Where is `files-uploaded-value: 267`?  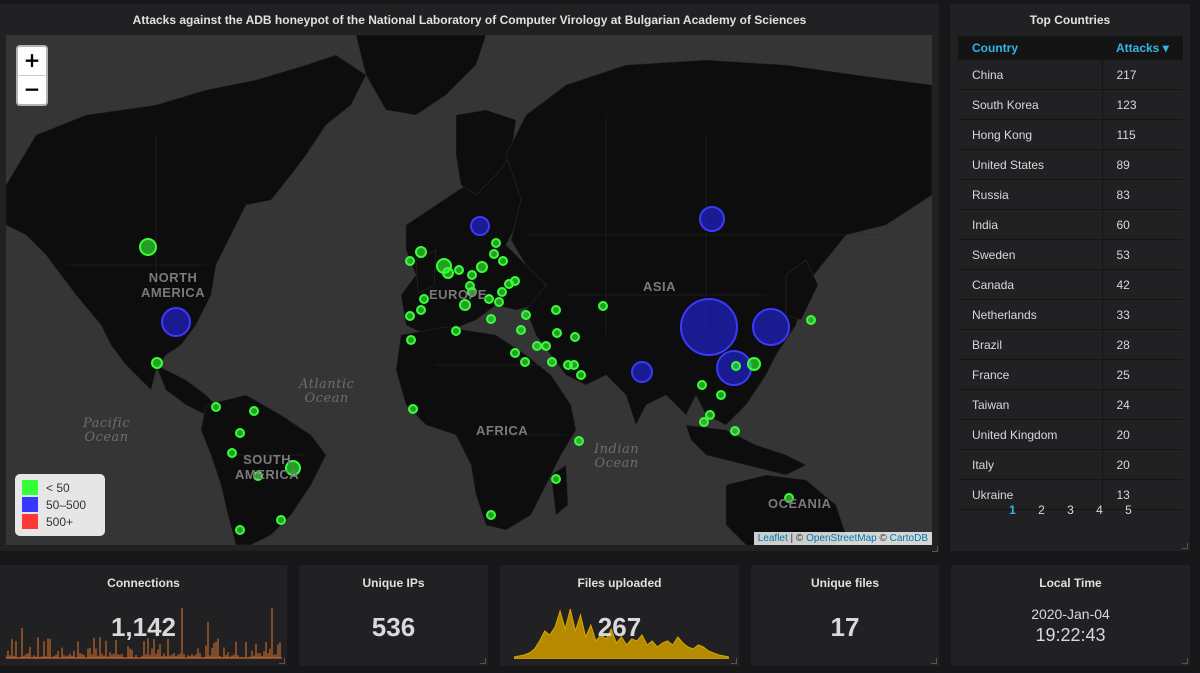 files-uploaded-value: 267 is located at coordinates (619, 627).